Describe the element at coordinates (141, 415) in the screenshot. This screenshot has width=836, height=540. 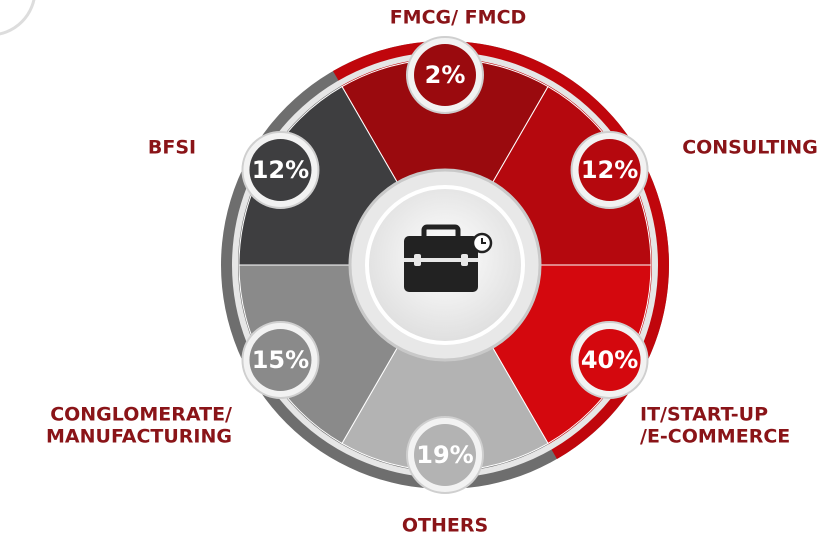
I see `segment-label: CONGLOMERATE/` at that location.